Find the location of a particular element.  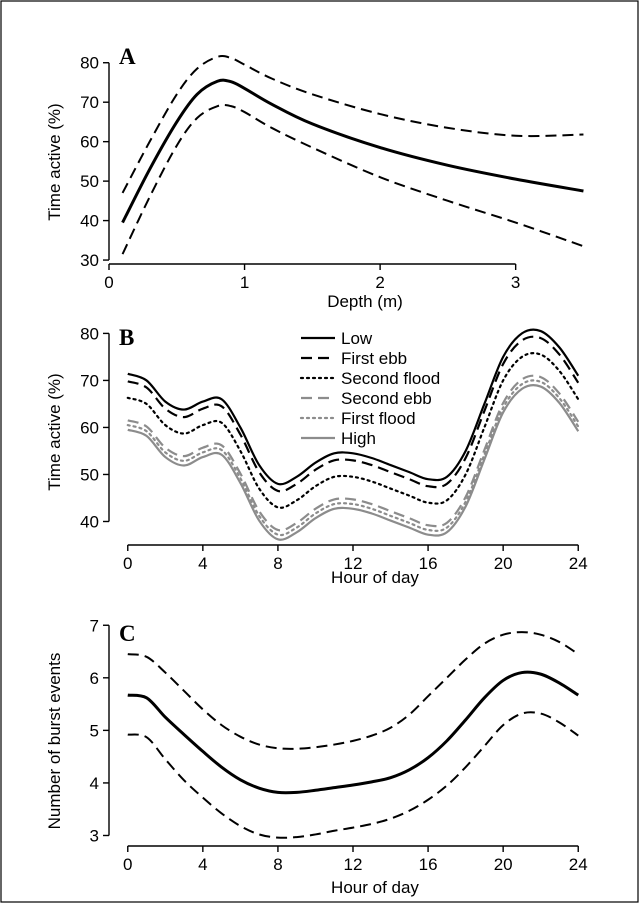

series-line-first-ebb is located at coordinates (353, 414).